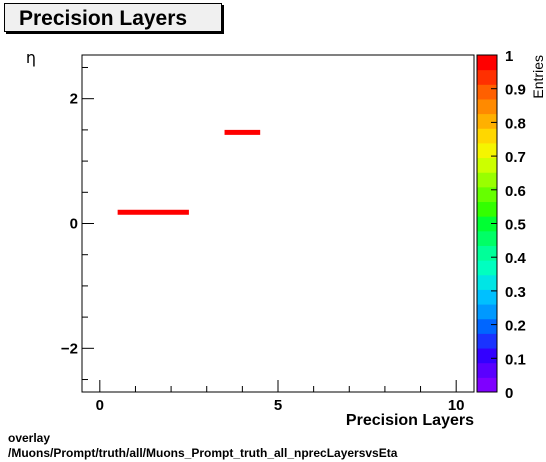 The height and width of the screenshot is (462, 546). I want to click on plot-title: Precision Layers, so click(103, 18).